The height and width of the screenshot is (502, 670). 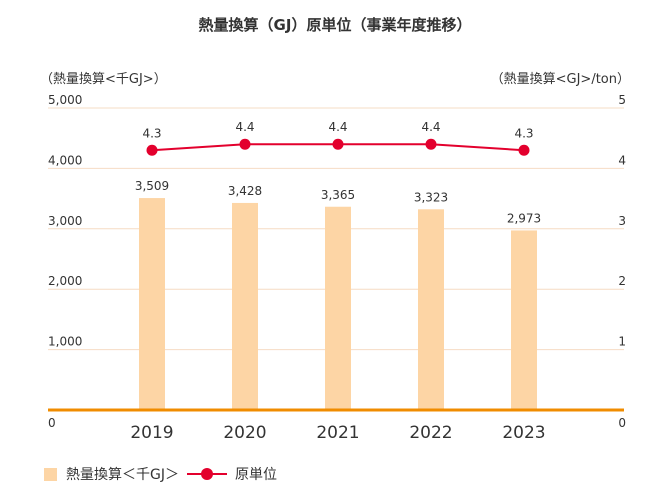 I want to click on x-tick-label: 2022, so click(x=430, y=433).